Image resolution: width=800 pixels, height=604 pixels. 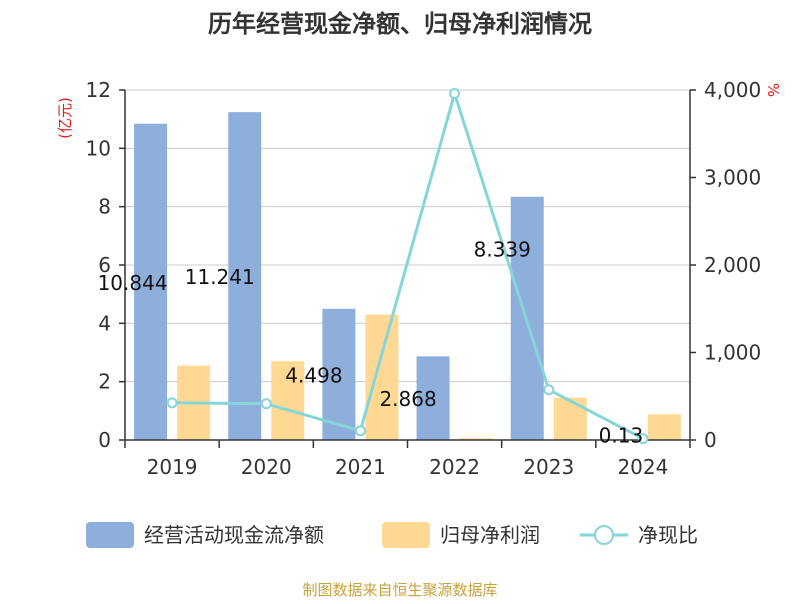 What do you see at coordinates (668, 535) in the screenshot?
I see `legend-label-ratio: 净现比` at bounding box center [668, 535].